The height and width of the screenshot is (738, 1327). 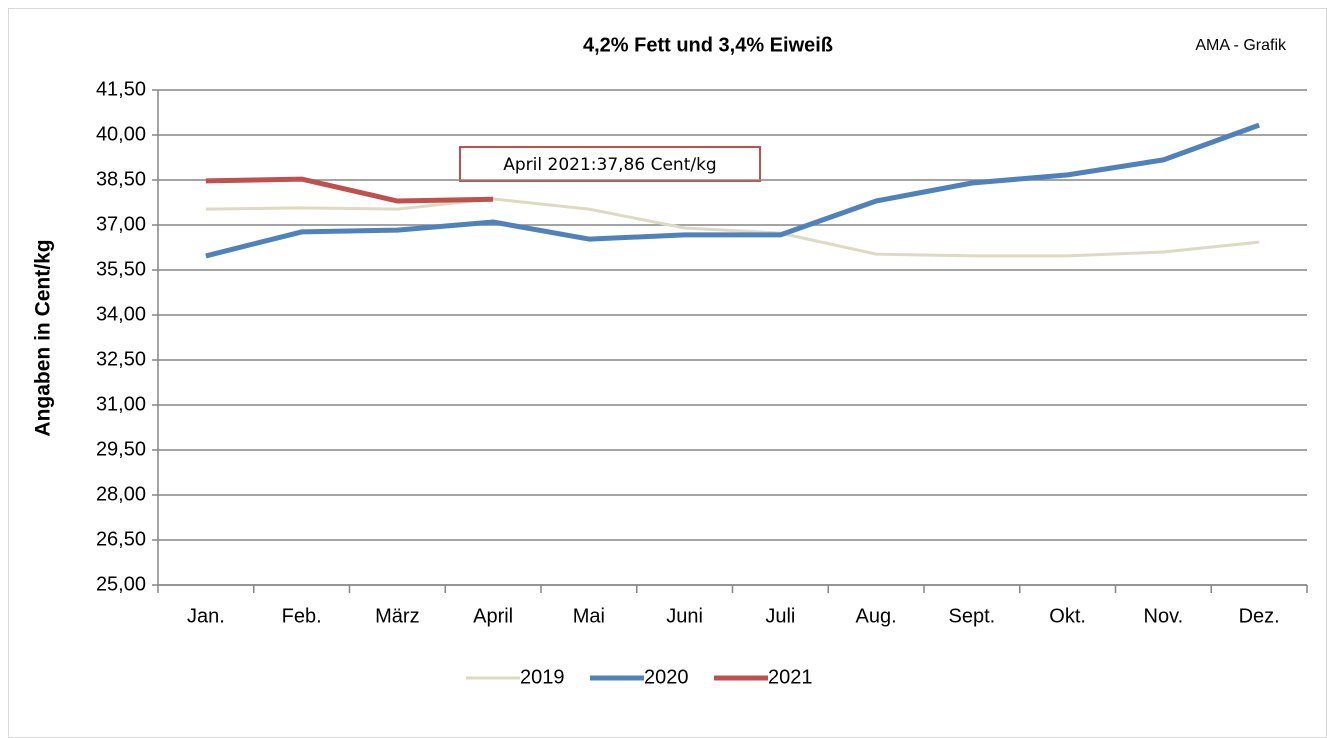 What do you see at coordinates (1241, 45) in the screenshot?
I see `source-label: AMA - Grafik` at bounding box center [1241, 45].